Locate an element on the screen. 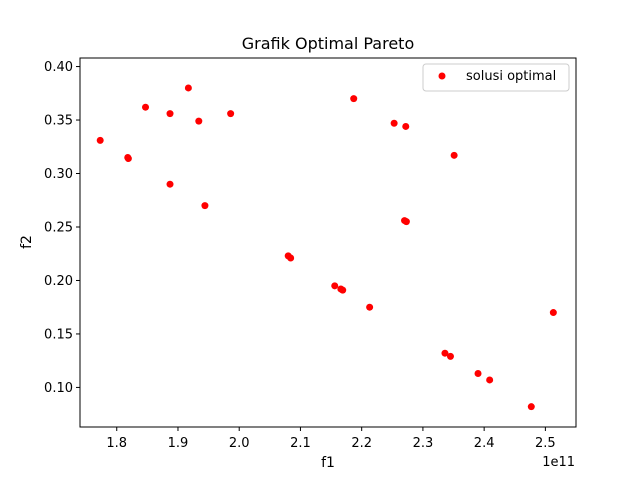 This screenshot has width=640, height=480. y-tick-label: 0.40 is located at coordinates (58, 67).